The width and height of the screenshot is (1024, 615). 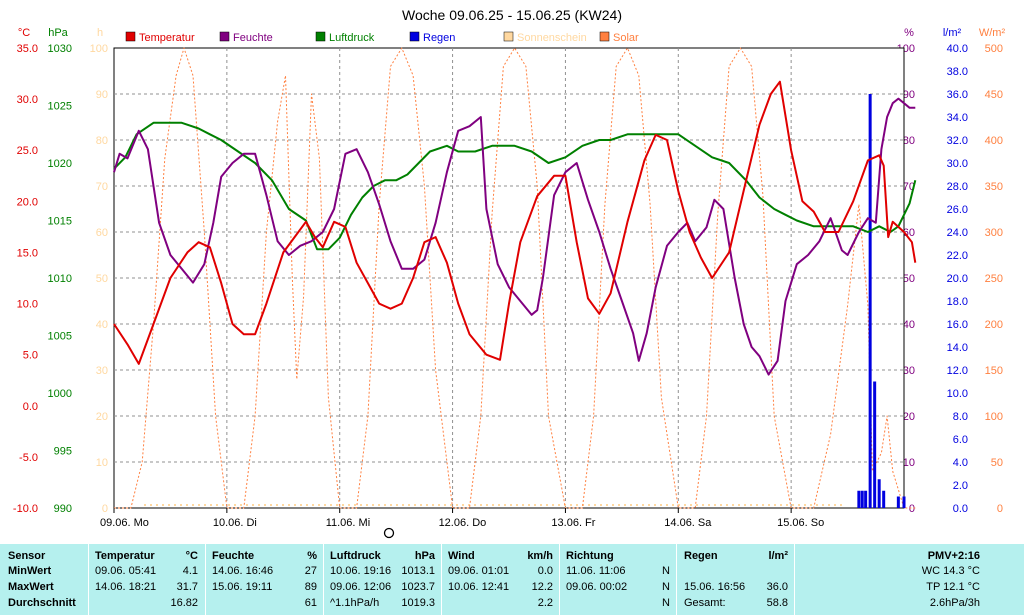 What do you see at coordinates (310, 571) in the screenshot?
I see `hum-min: 27` at bounding box center [310, 571].